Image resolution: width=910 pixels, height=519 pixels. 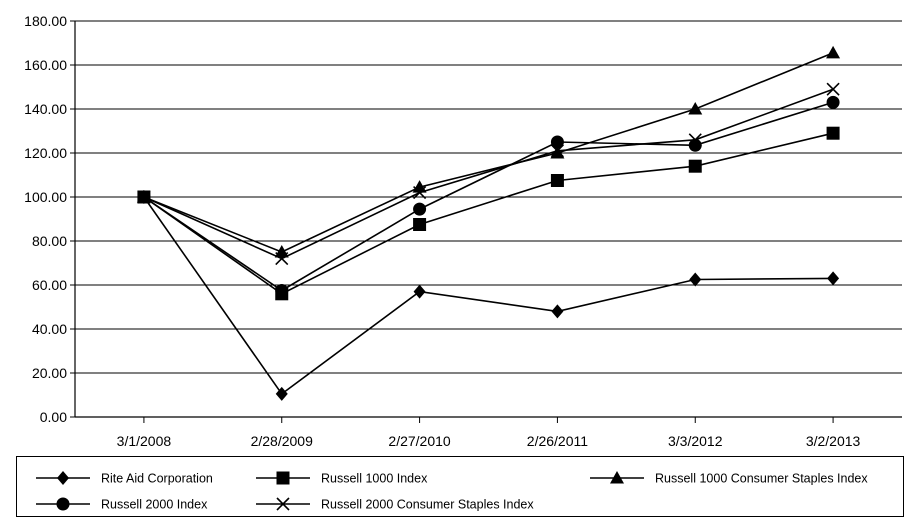 I want to click on x-tick-label: 3/1/2008, so click(x=144, y=441).